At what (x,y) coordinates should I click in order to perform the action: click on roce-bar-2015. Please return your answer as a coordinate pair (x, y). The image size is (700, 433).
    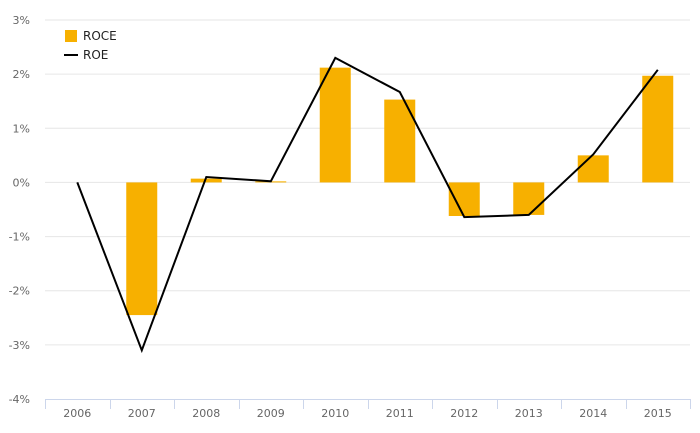
    Looking at the image, I should click on (658, 129).